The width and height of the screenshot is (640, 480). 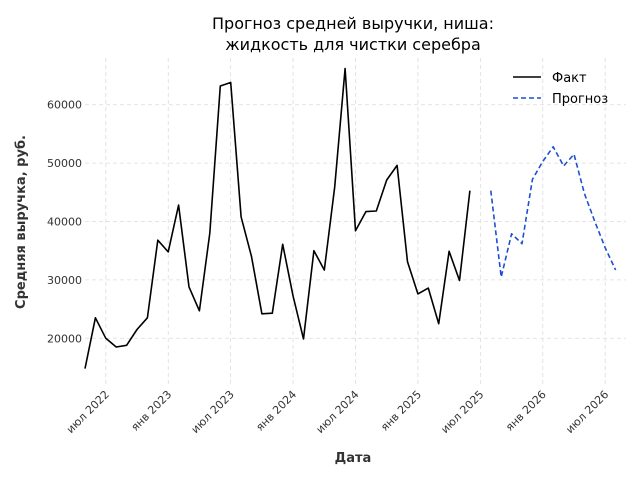 What do you see at coordinates (462, 412) in the screenshot?
I see `x-tick-label: июл 2025` at bounding box center [462, 412].